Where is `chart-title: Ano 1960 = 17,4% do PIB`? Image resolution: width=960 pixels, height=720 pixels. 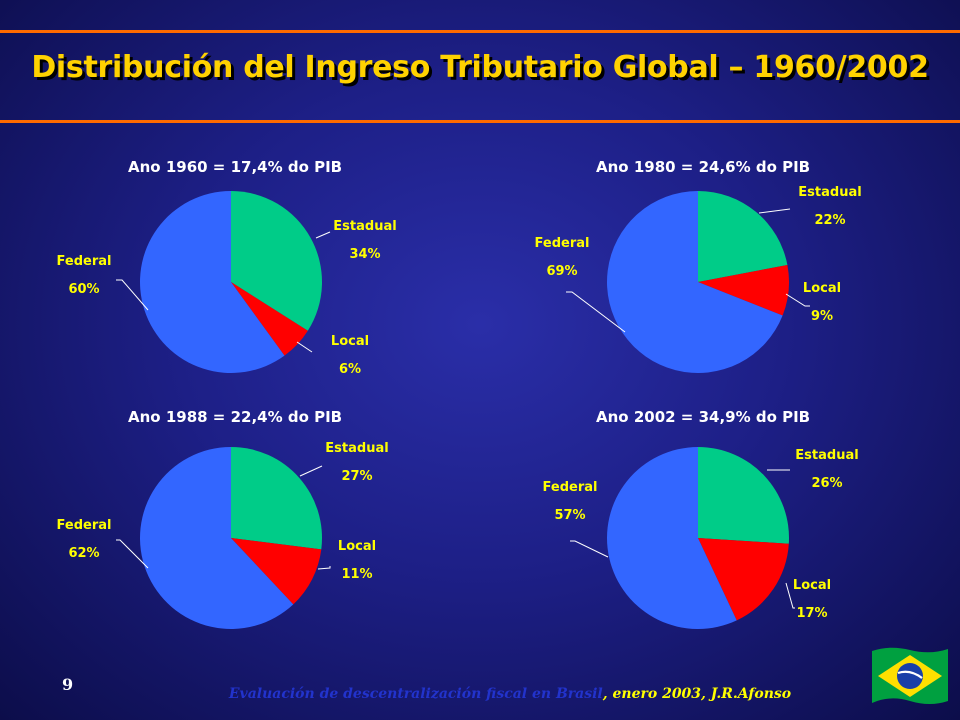
chart-title: Ano 1960 = 17,4% do PIB is located at coordinates (235, 167).